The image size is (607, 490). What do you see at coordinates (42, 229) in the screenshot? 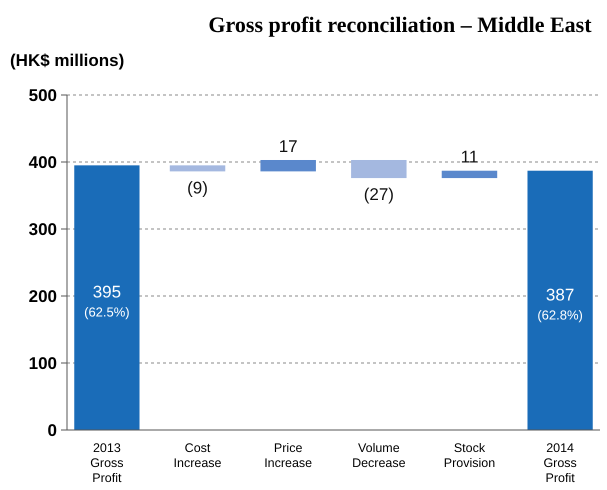
I see `y-tick-label: 300` at bounding box center [42, 229].